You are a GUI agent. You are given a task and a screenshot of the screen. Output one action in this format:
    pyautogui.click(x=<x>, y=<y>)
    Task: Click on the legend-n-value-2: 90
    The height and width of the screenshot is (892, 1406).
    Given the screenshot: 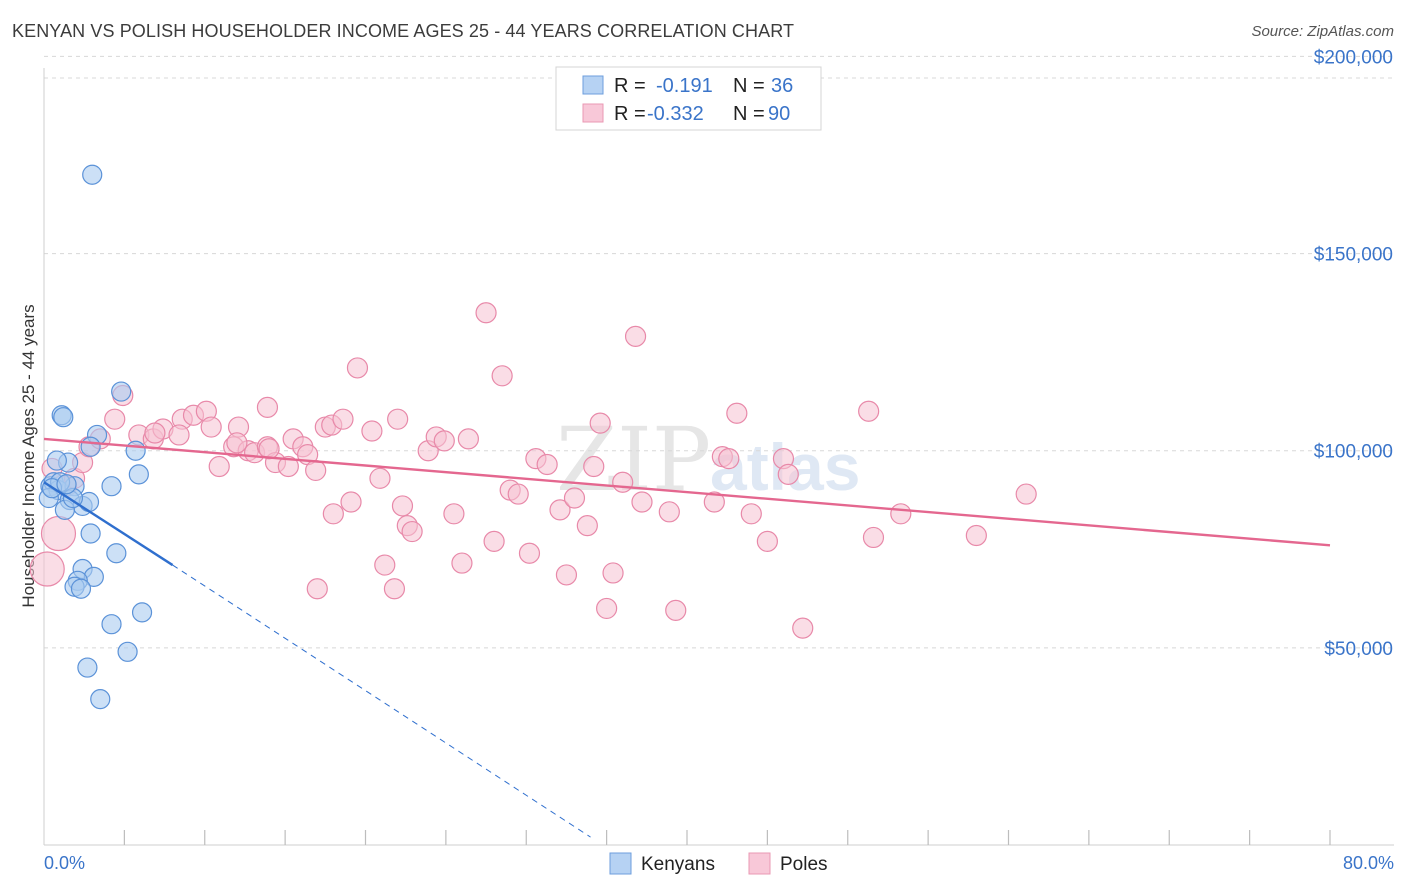 What is the action you would take?
    pyautogui.click(x=779, y=114)
    